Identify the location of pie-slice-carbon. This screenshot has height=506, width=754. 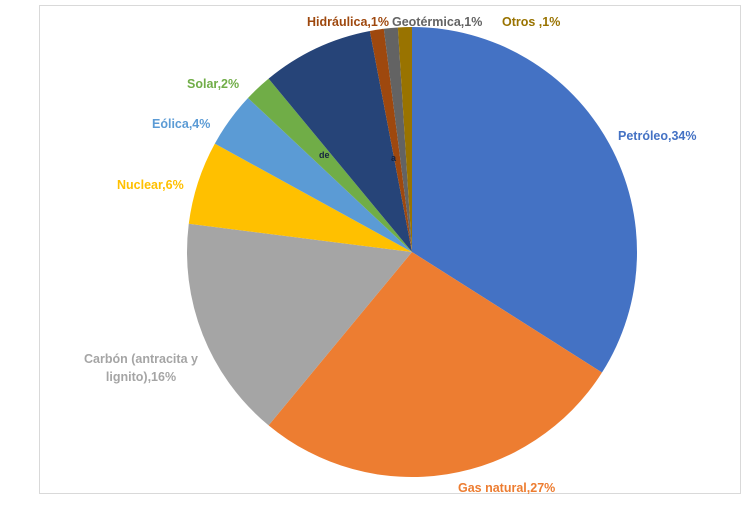
(299, 324).